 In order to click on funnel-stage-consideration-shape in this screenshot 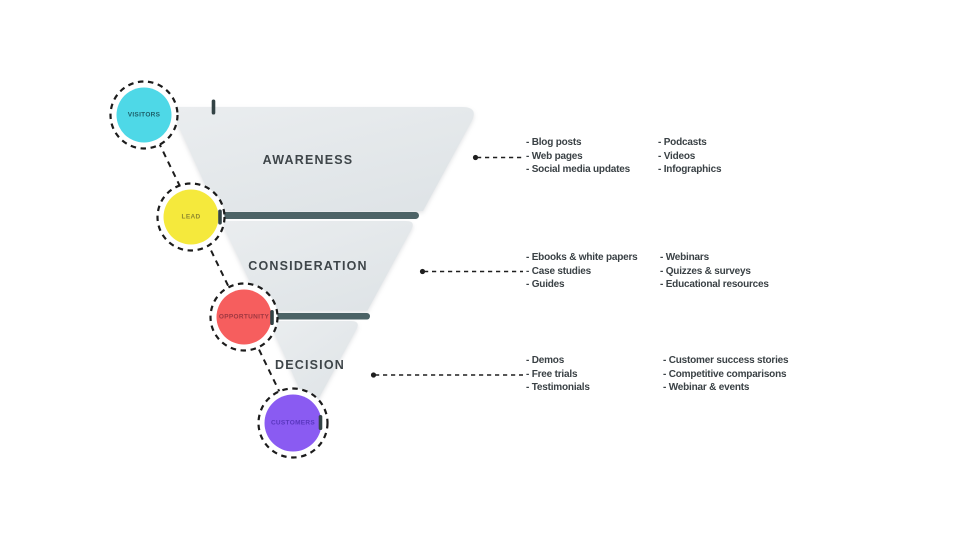, I will do `click(317, 266)`.